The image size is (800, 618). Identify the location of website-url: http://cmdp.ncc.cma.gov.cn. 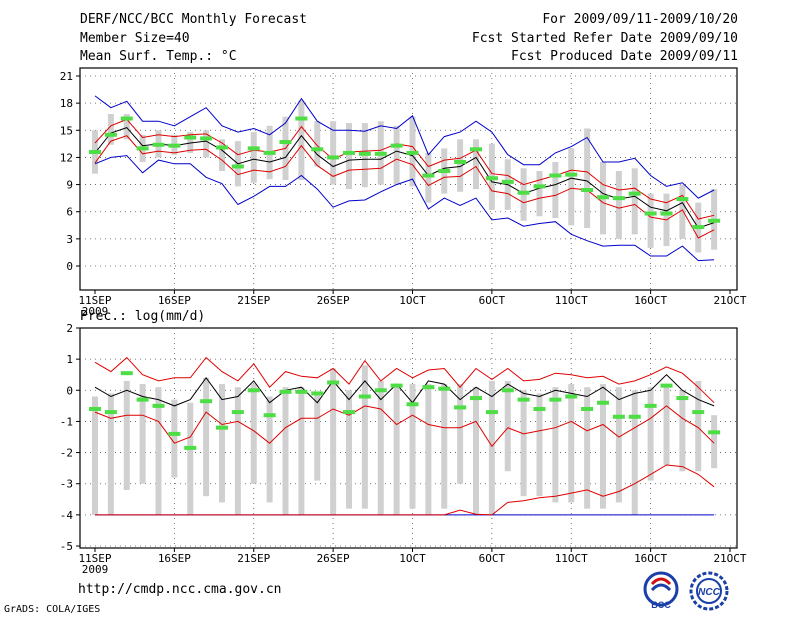
(180, 589).